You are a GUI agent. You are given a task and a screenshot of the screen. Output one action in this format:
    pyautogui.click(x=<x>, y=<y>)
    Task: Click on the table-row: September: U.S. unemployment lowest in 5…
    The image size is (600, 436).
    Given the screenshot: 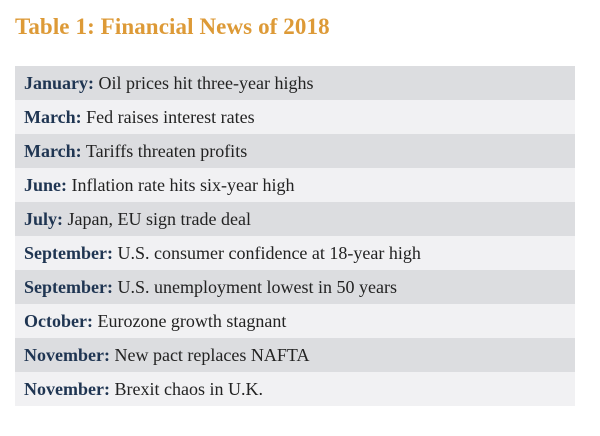 What is the action you would take?
    pyautogui.click(x=295, y=287)
    